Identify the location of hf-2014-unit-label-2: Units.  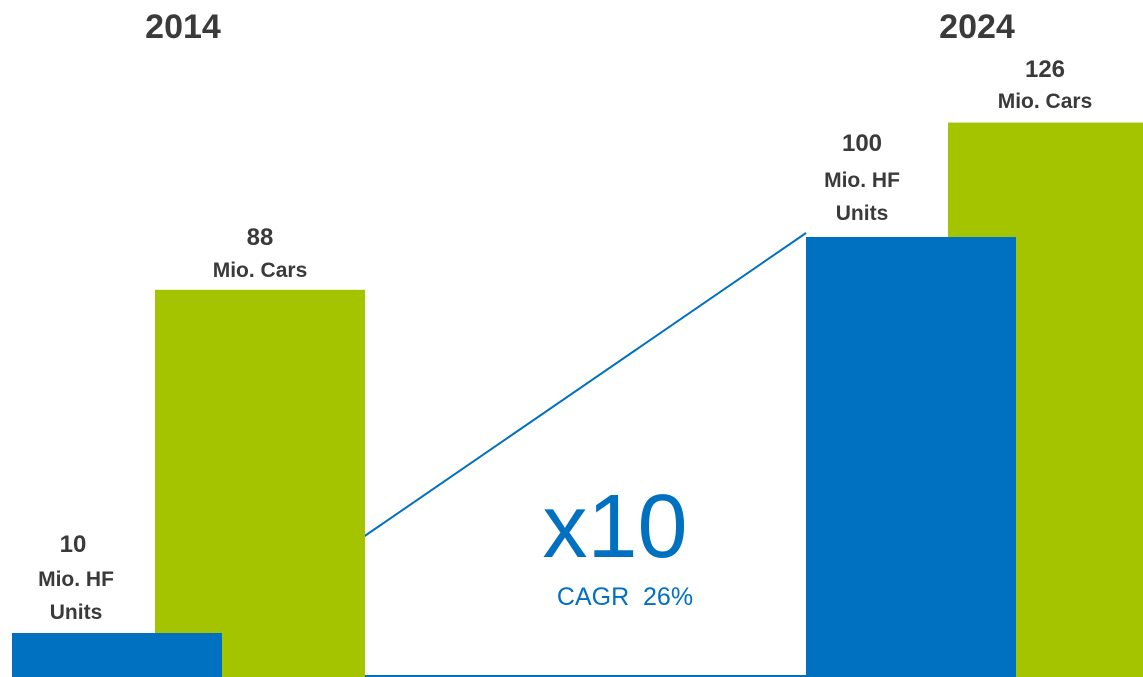
(76, 612).